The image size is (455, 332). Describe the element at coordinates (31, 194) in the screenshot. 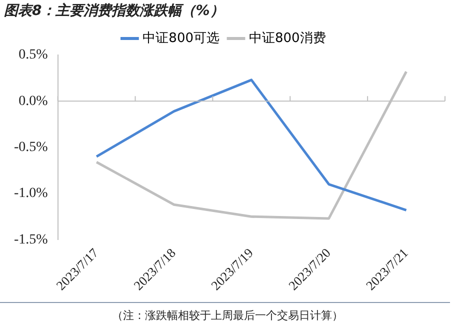

I see `y-tick-label: -1.0%` at that location.